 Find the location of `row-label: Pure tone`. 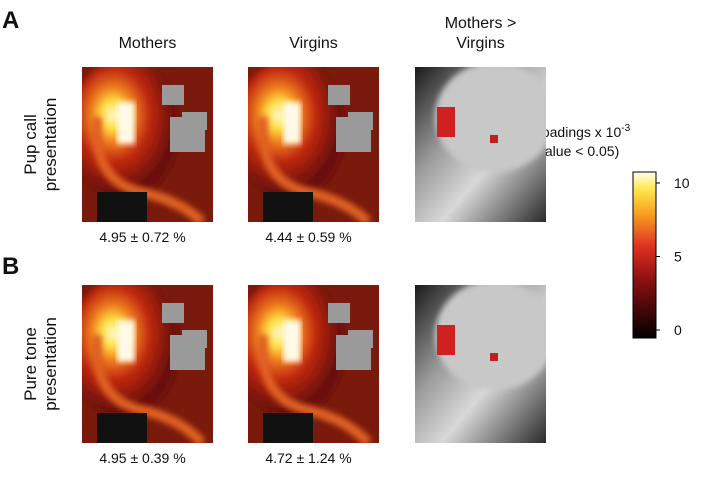

row-label: Pure tone is located at coordinates (30, 364).